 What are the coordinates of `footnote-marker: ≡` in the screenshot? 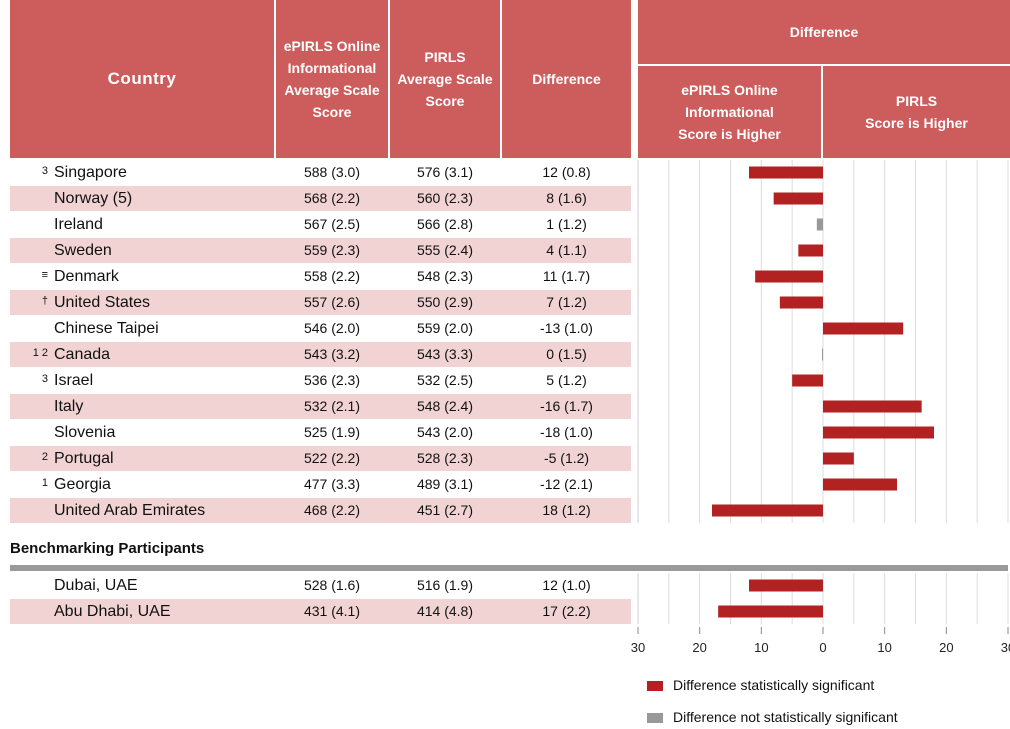 It's located at (44, 275).